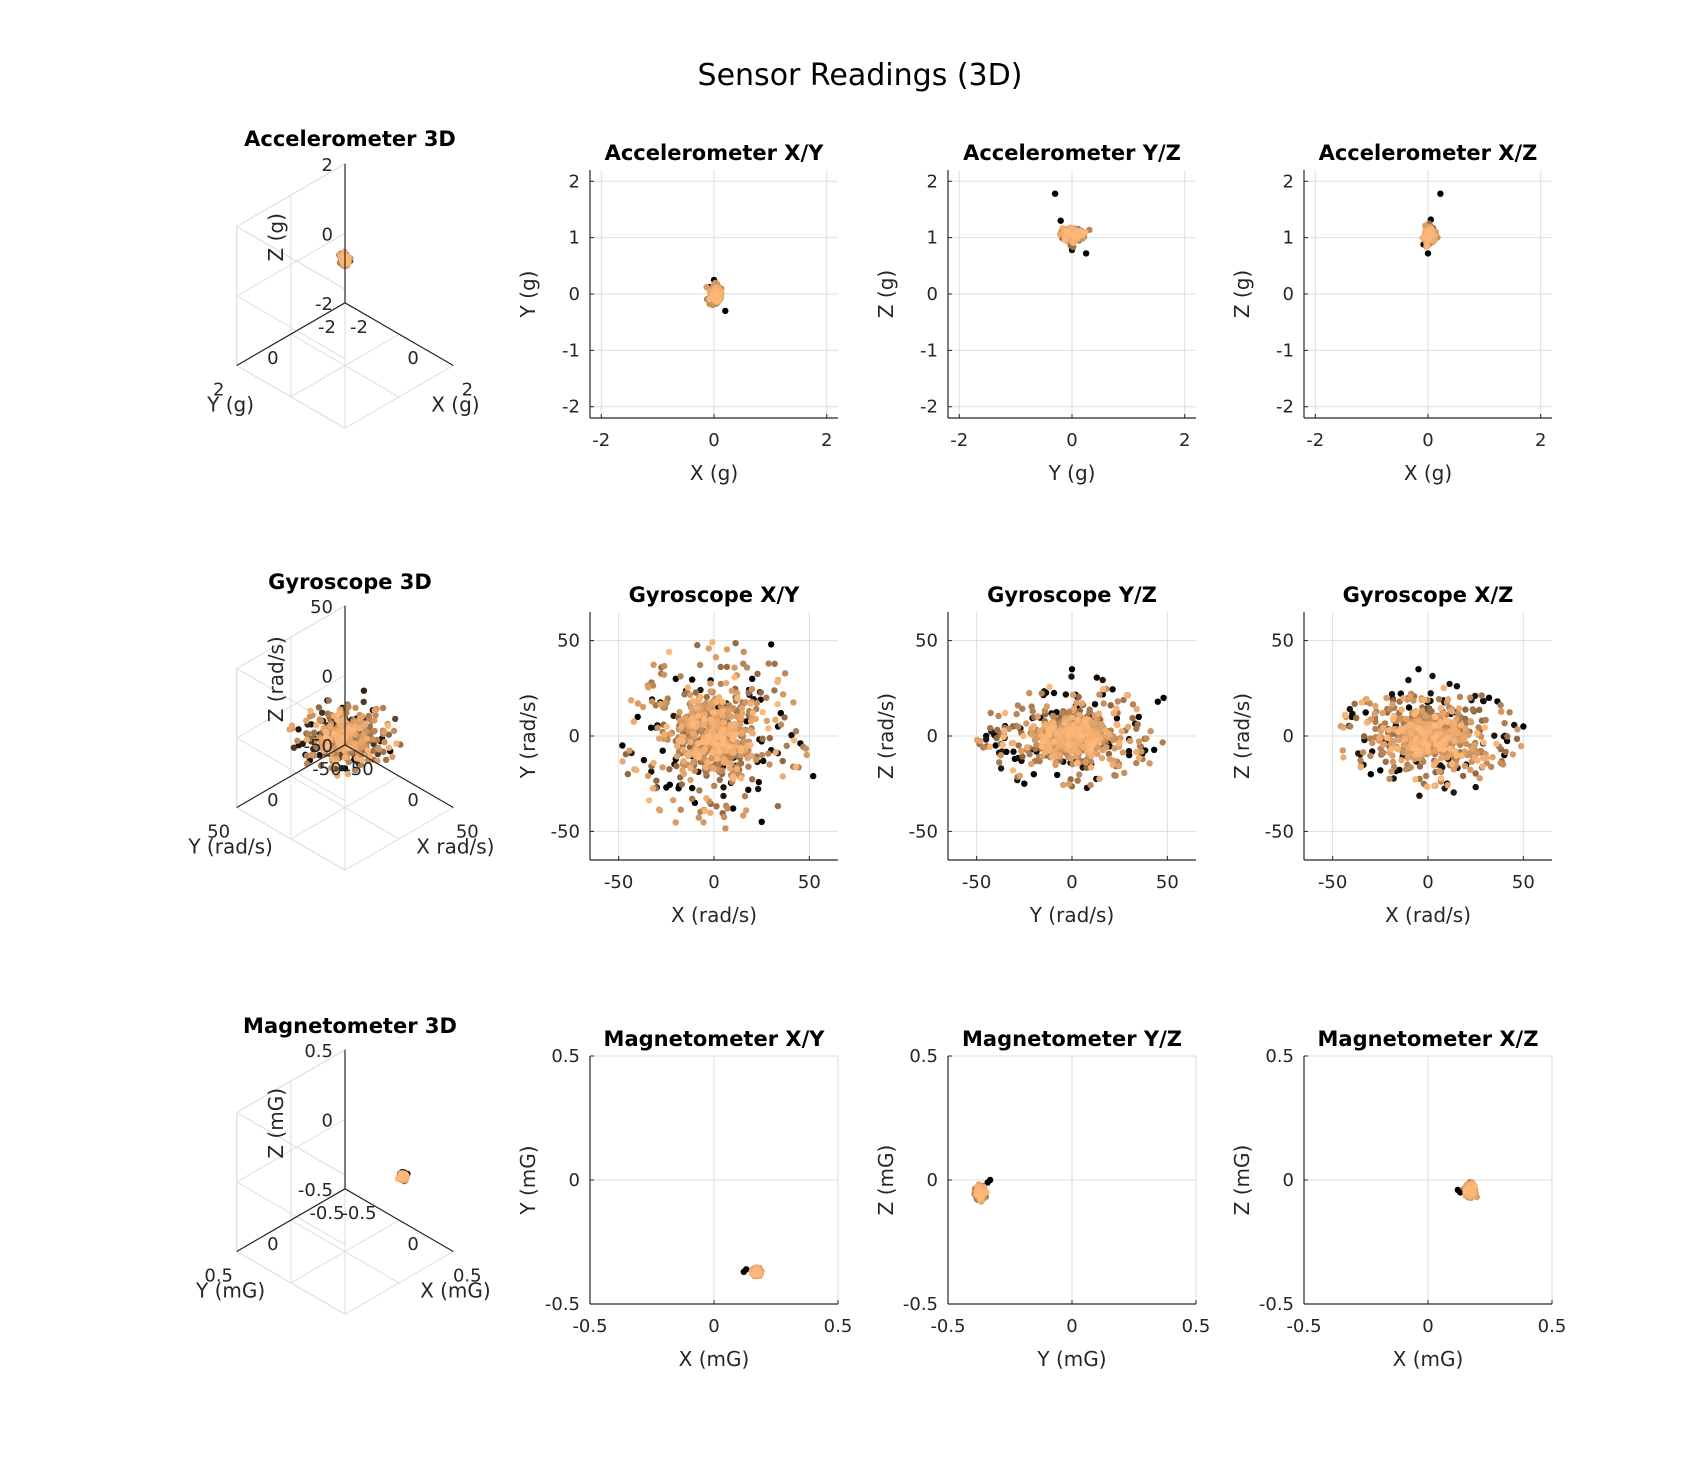 The width and height of the screenshot is (1705, 1484). What do you see at coordinates (860, 75) in the screenshot?
I see `figure-title: Sensor Readings (3D)` at bounding box center [860, 75].